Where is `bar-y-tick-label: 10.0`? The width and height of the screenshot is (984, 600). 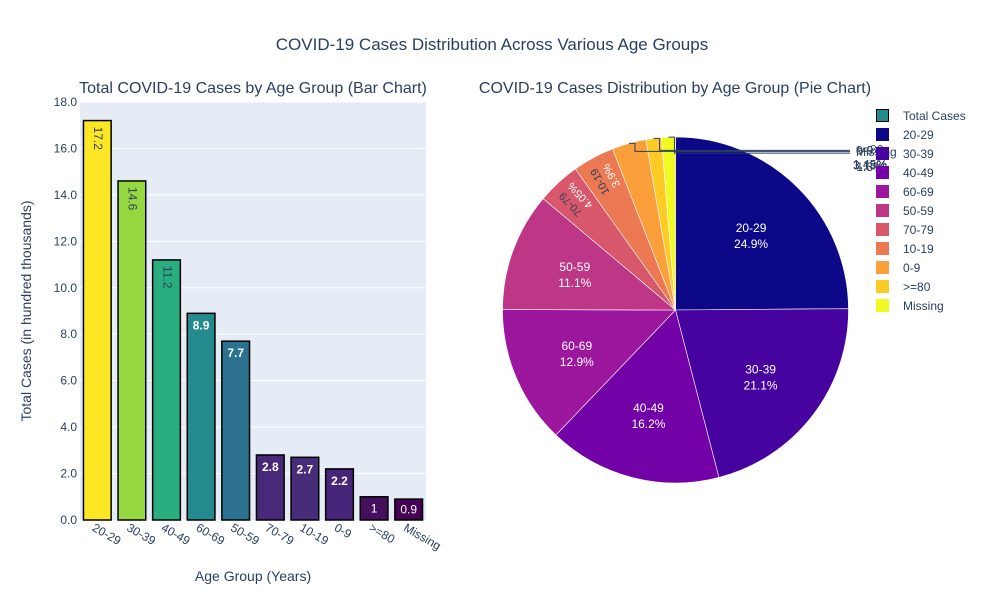 bar-y-tick-label: 10.0 is located at coordinates (66, 288).